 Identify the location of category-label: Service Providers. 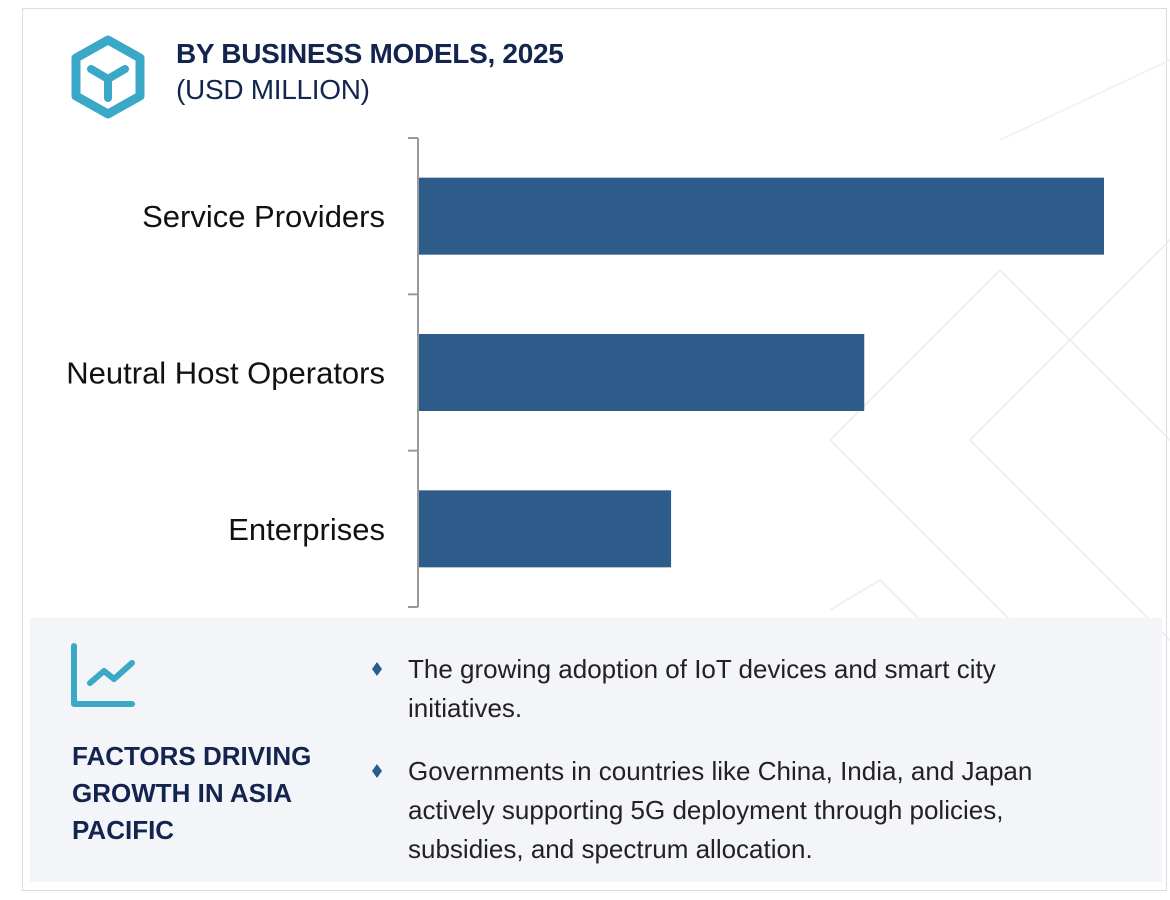
(263, 216).